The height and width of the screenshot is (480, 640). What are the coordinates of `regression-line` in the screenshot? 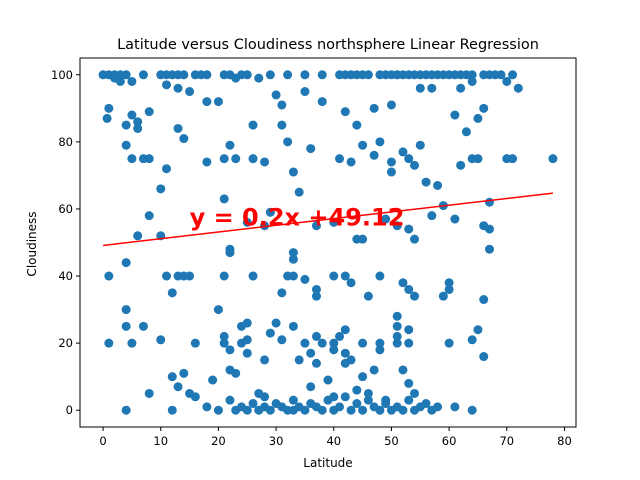 It's located at (328, 219).